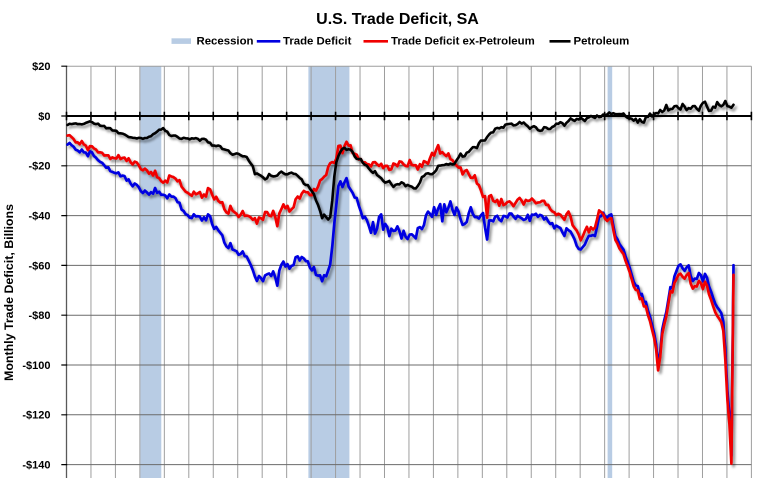 Image resolution: width=768 pixels, height=478 pixels. What do you see at coordinates (463, 41) in the screenshot?
I see `svg-text: Trade Deficit ex-Petroleum` at bounding box center [463, 41].